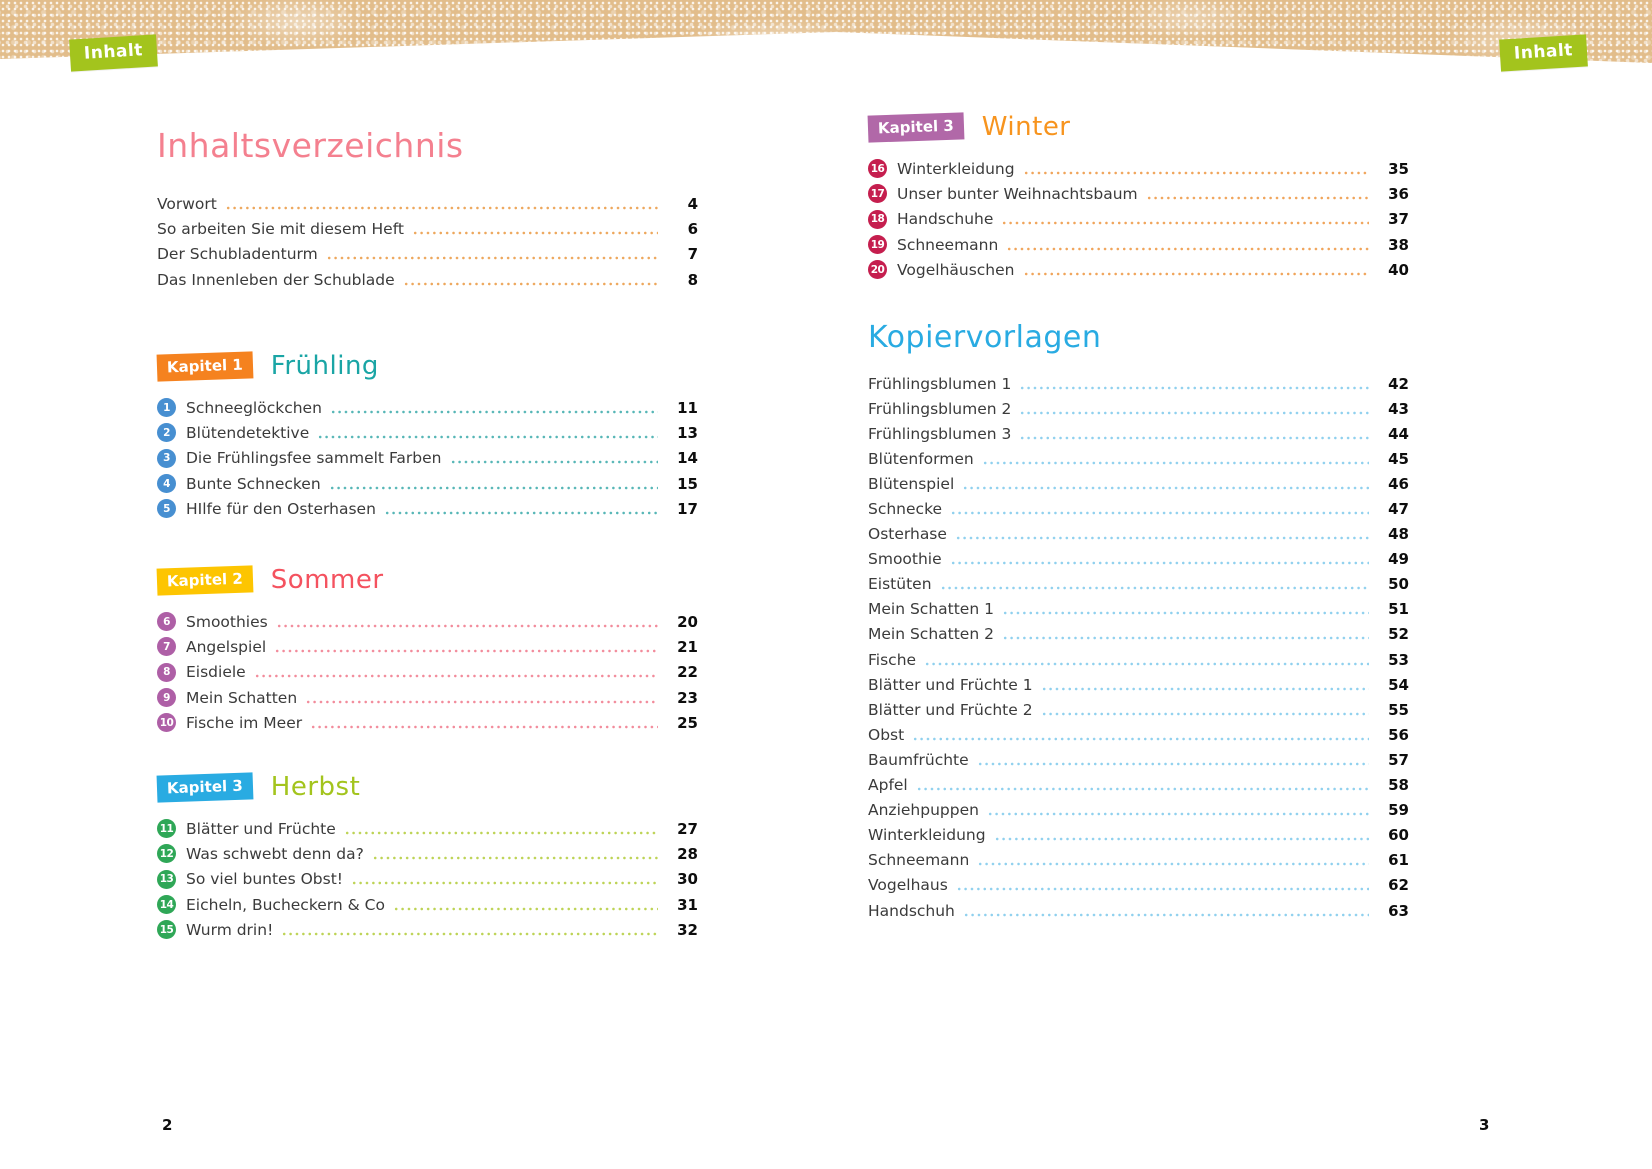  Describe the element at coordinates (427, 697) in the screenshot. I see `chapter-item-row: 9 Mein Schatten 23` at that location.